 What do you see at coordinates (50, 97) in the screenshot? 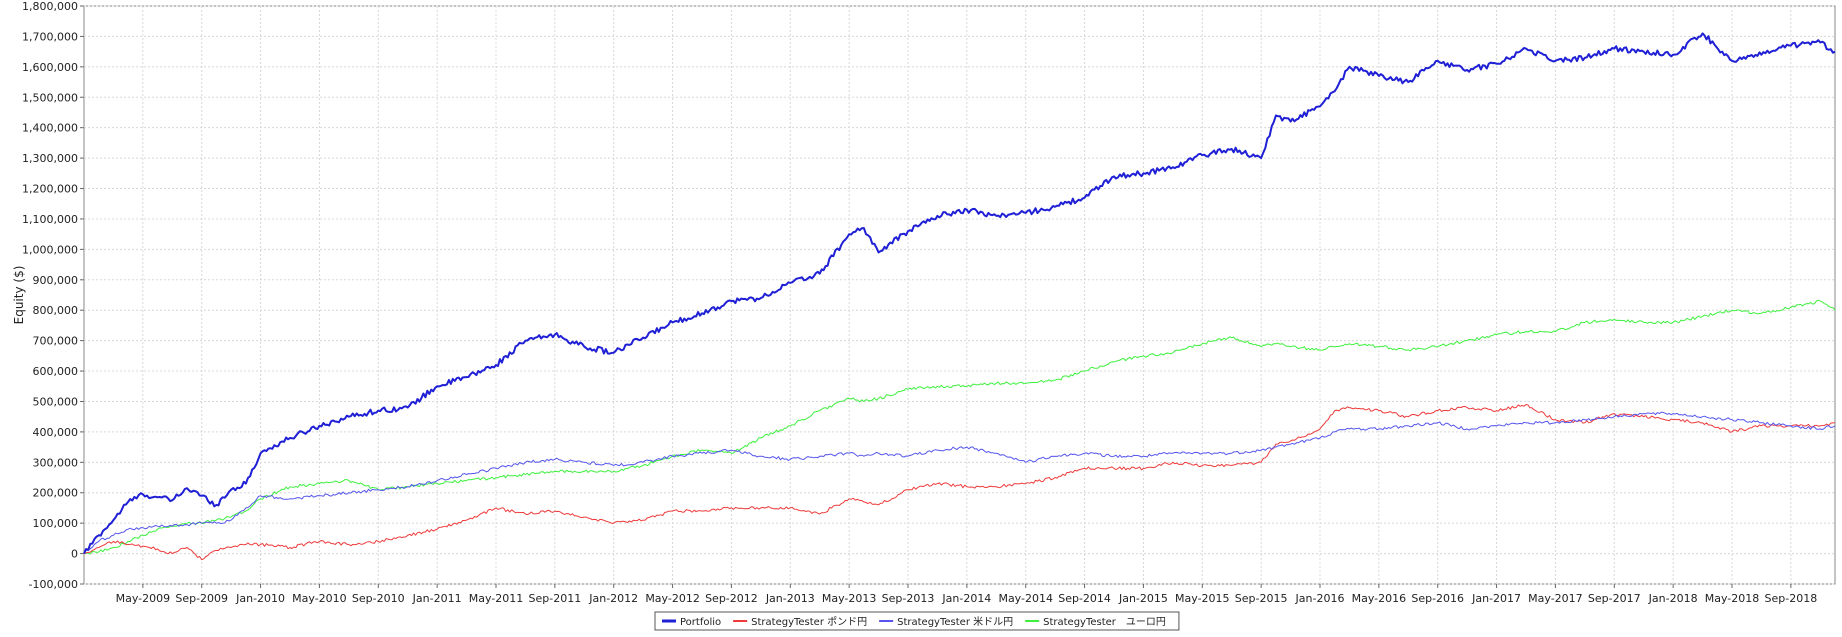
I see `y-tick-label: 1,500,000` at bounding box center [50, 97].